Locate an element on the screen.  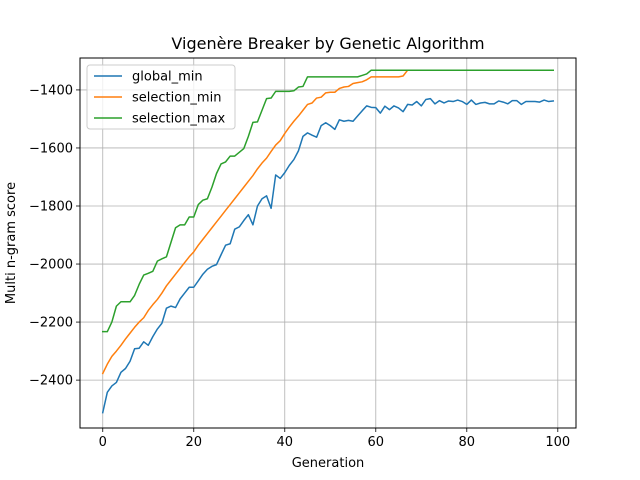
chart-title: Vigenère Breaker by Genetic Algorithm is located at coordinates (327, 43).